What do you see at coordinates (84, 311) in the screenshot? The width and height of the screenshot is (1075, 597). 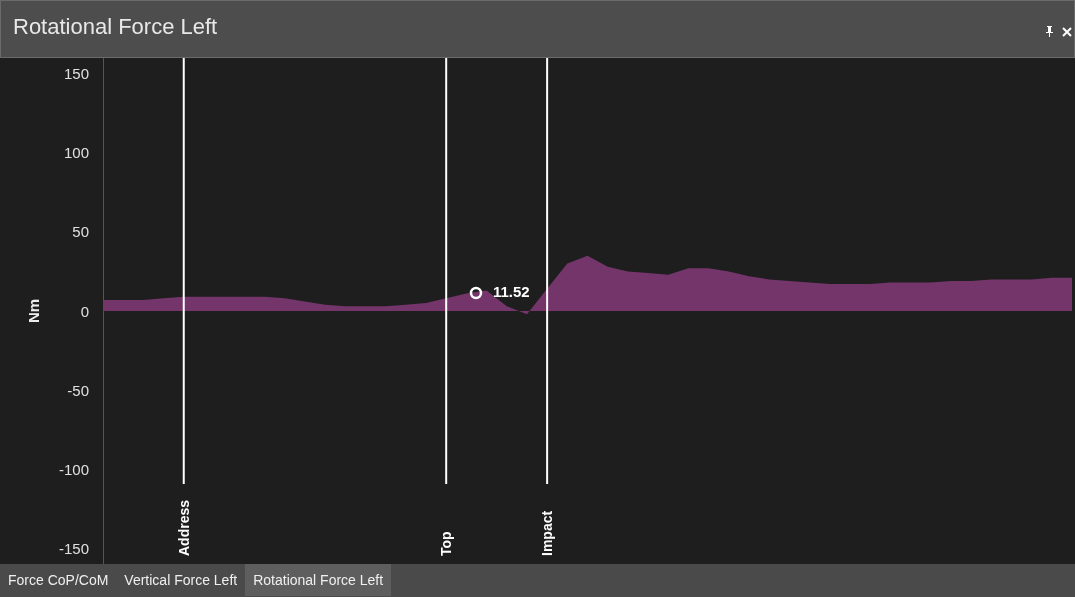 I see `y-tick-label: 0` at bounding box center [84, 311].